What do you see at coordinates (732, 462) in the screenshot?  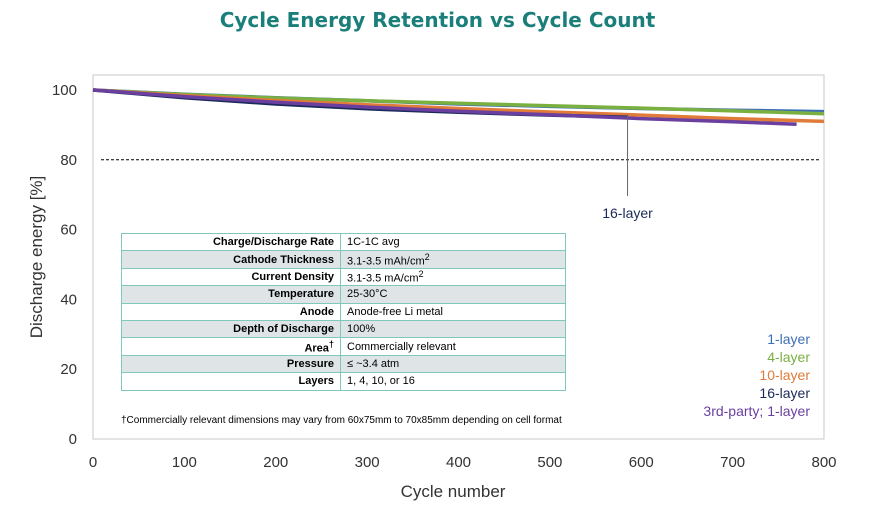 I see `x-tick-label: 700` at bounding box center [732, 462].